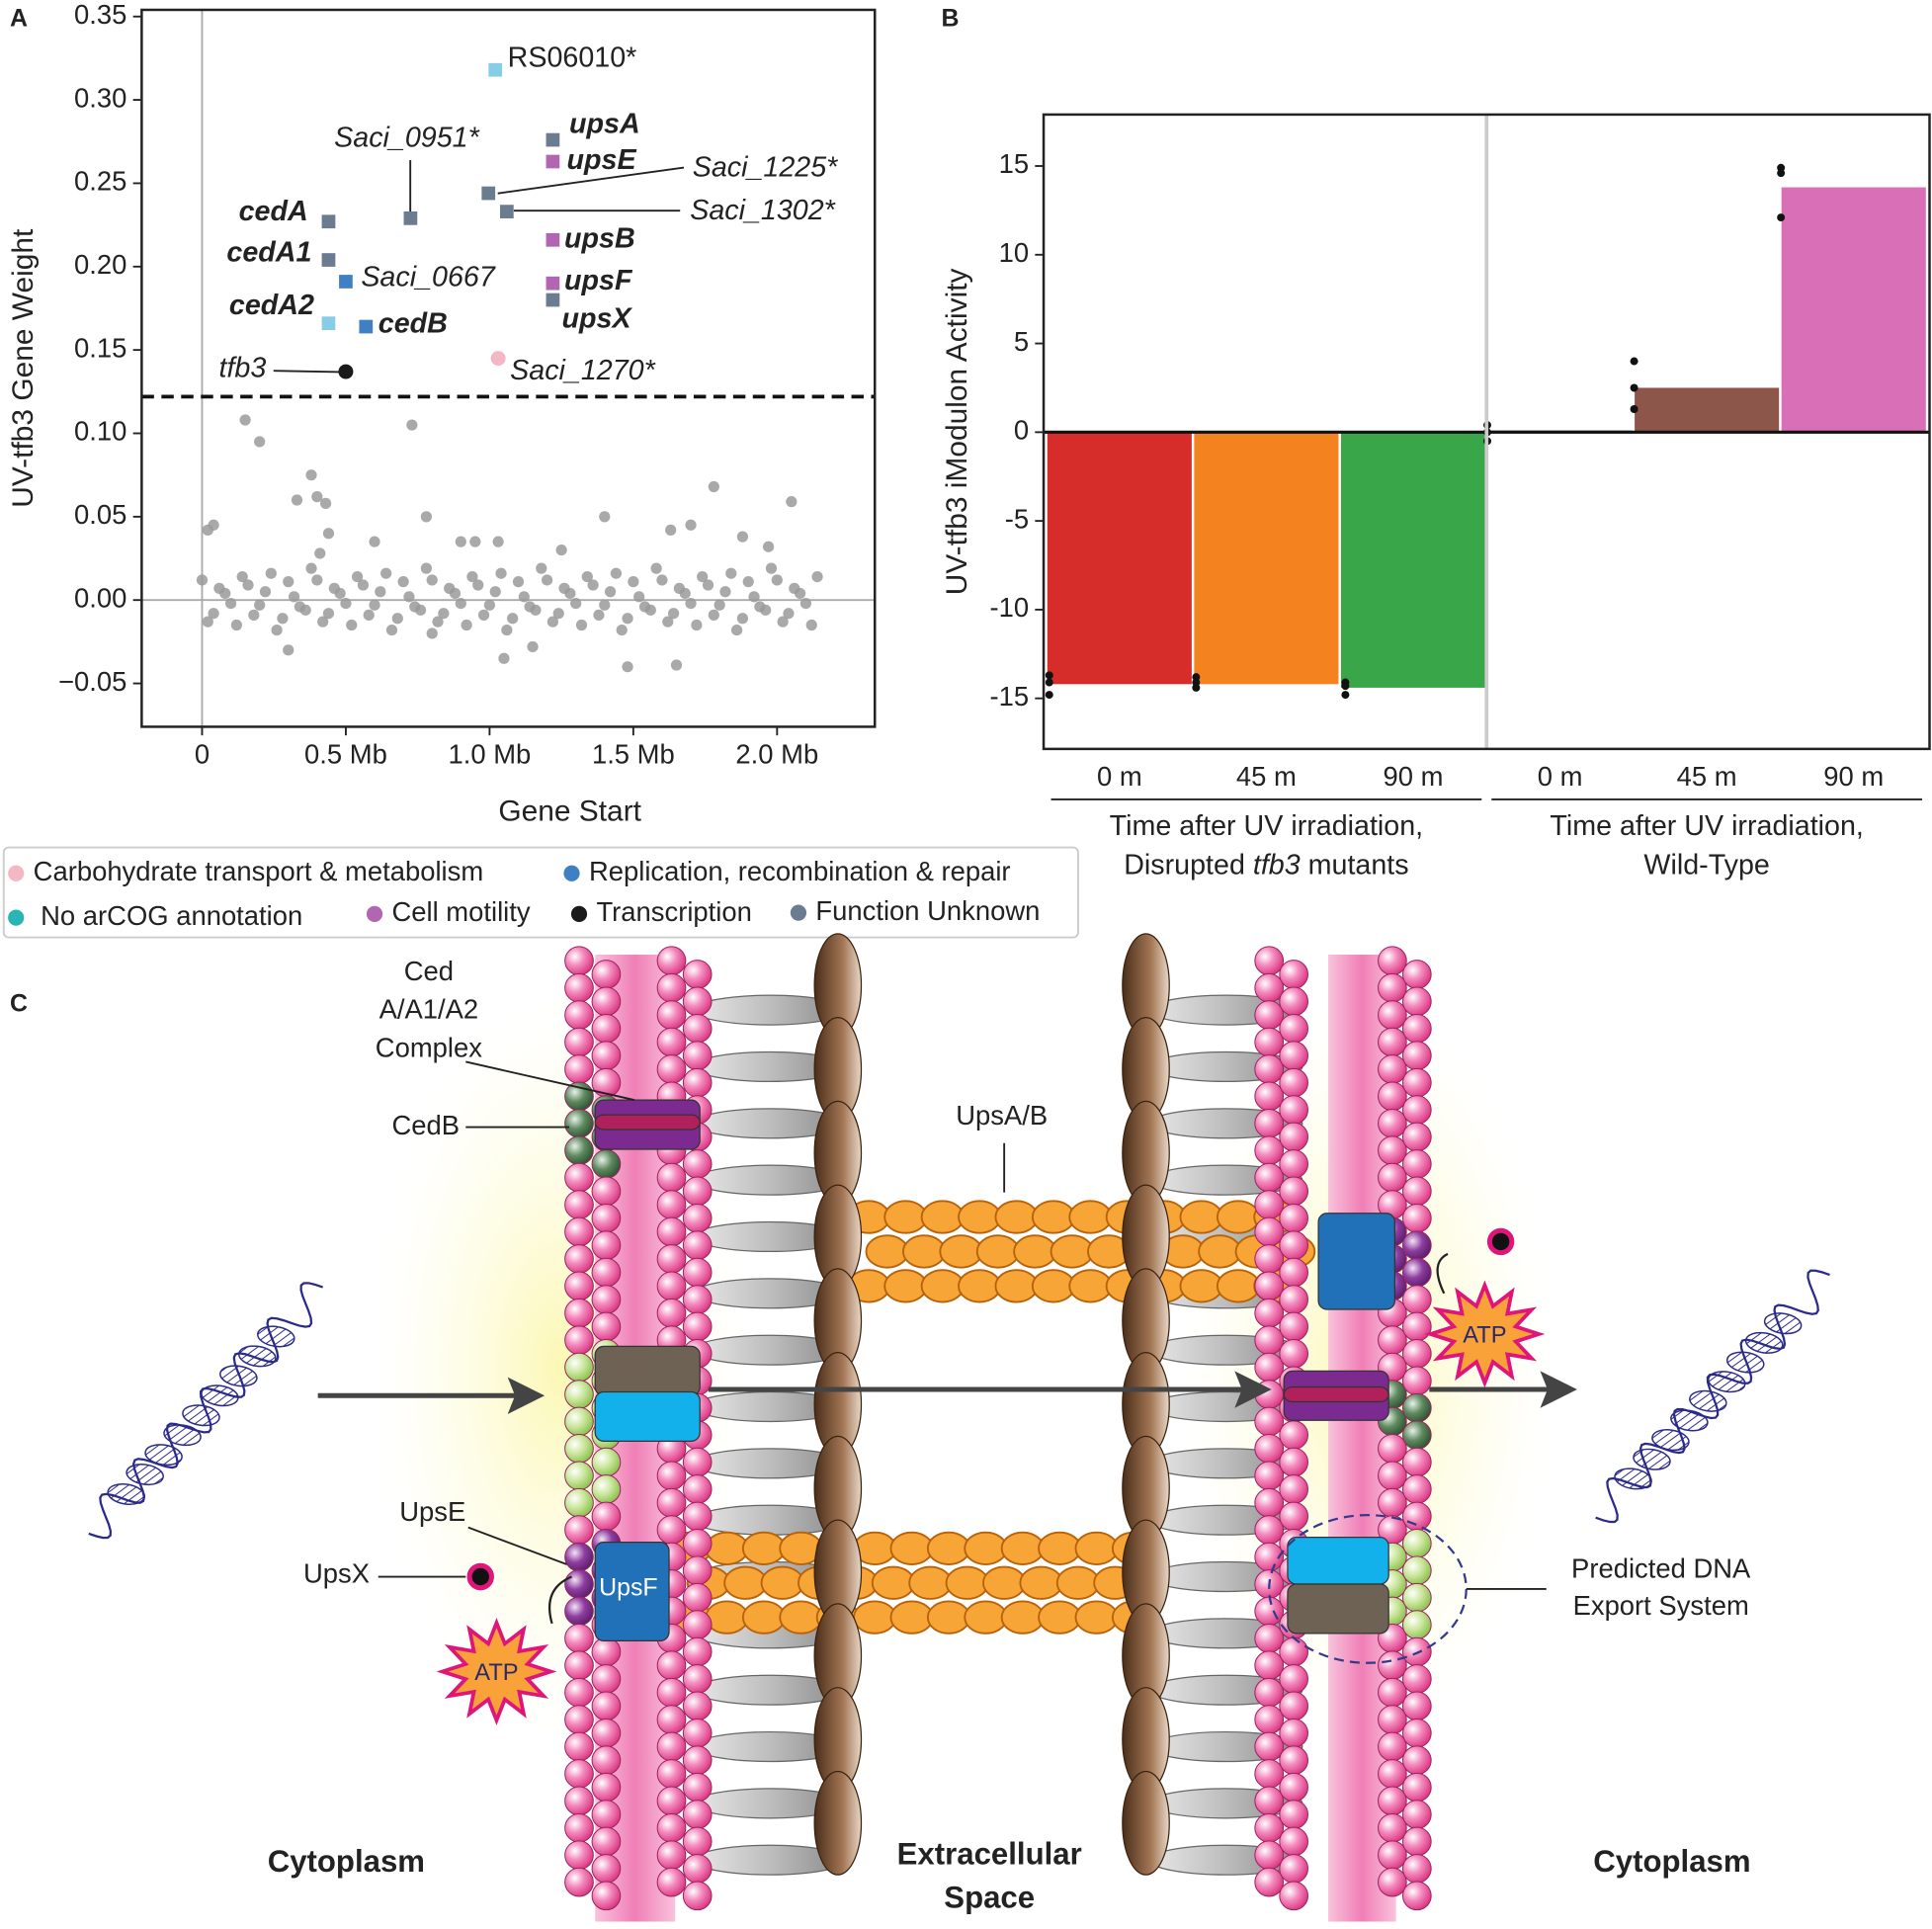 This screenshot has width=1932, height=1929. Describe the element at coordinates (509, 368) in the screenshot. I see `plot-frame` at that location.